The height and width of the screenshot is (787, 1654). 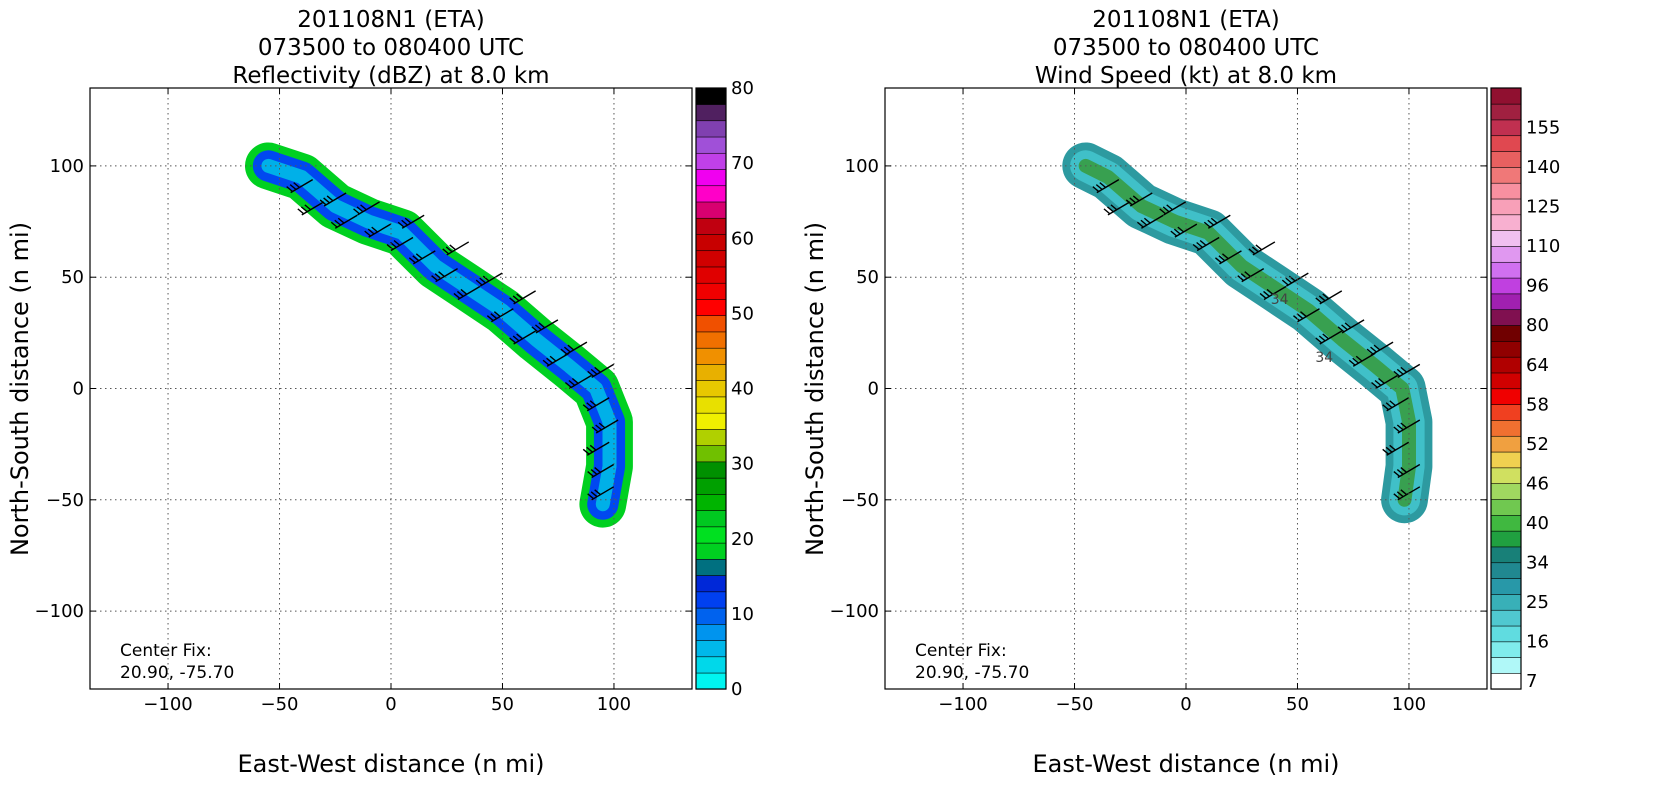 What do you see at coordinates (1186, 48) in the screenshot?
I see `chart-title-line-2: 073500 to 080400 UTC` at bounding box center [1186, 48].